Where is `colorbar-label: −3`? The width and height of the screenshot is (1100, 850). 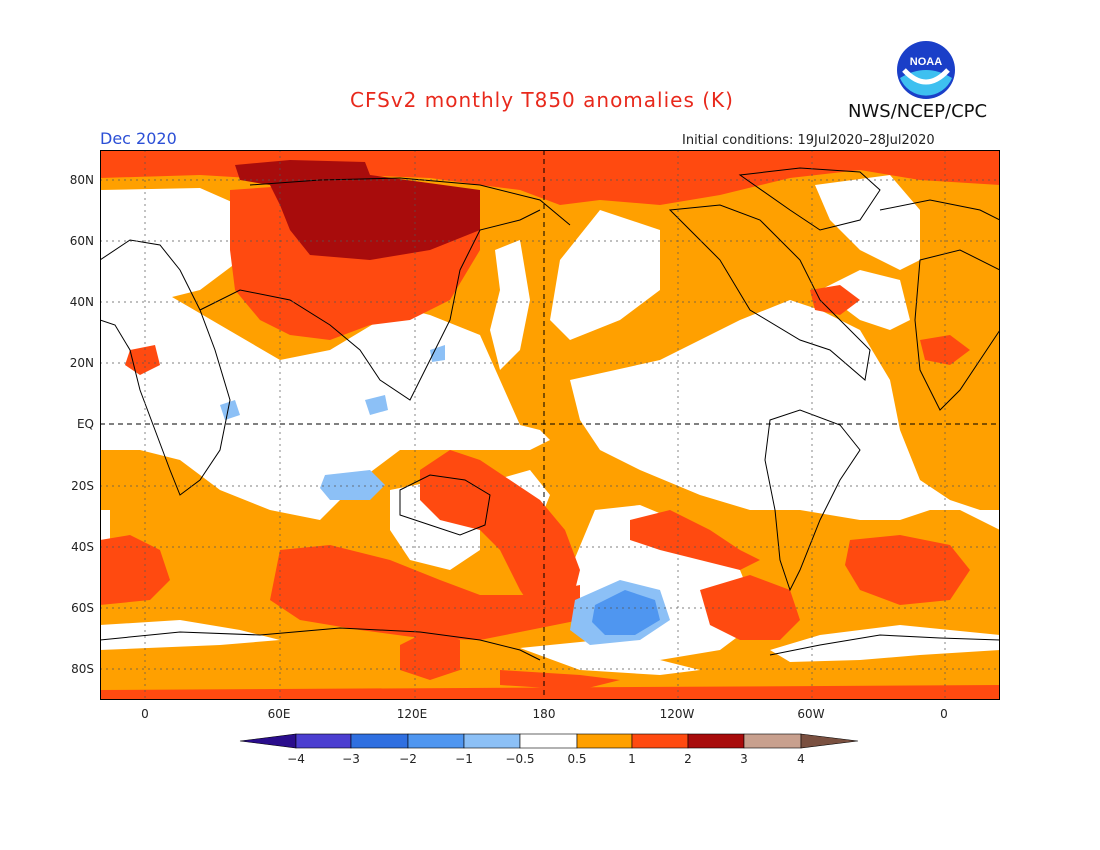 colorbar-label: −3 is located at coordinates (351, 759).